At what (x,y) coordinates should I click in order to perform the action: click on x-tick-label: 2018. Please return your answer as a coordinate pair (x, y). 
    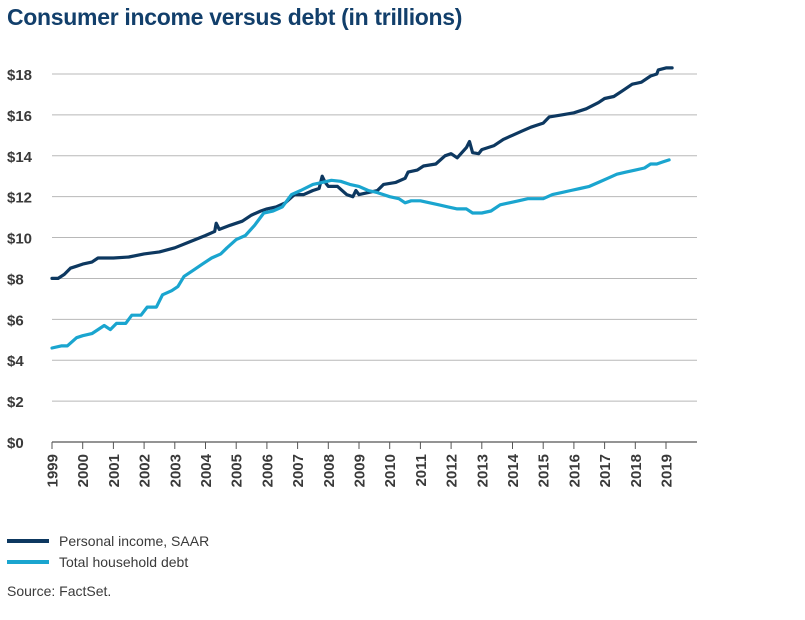
    Looking at the image, I should click on (636, 470).